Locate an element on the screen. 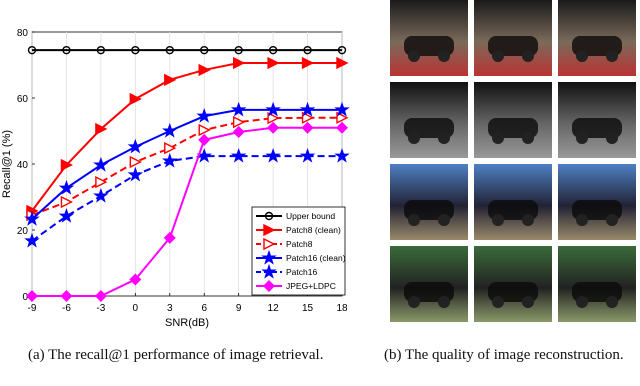  legend-box is located at coordinates (298, 251).